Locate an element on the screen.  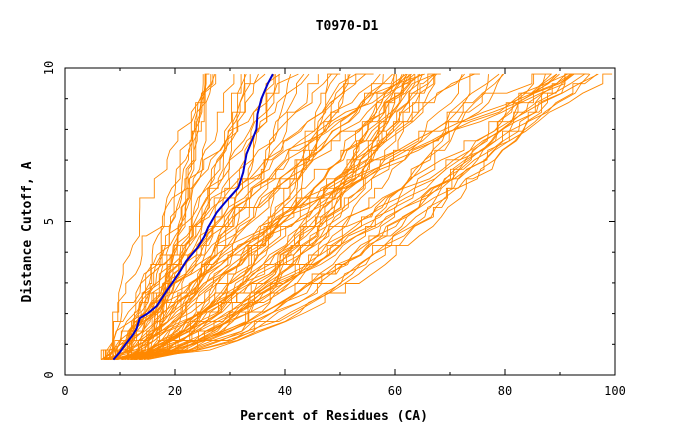
y-tick-label: 0 is located at coordinates (49, 374).